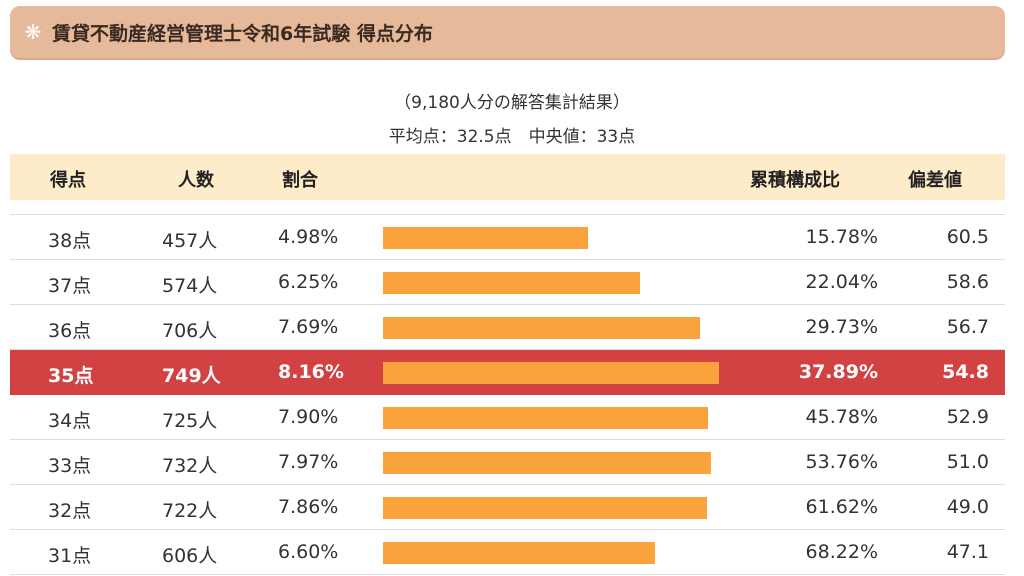  I want to click on cumulative-cell: 61.62%, so click(841, 507).